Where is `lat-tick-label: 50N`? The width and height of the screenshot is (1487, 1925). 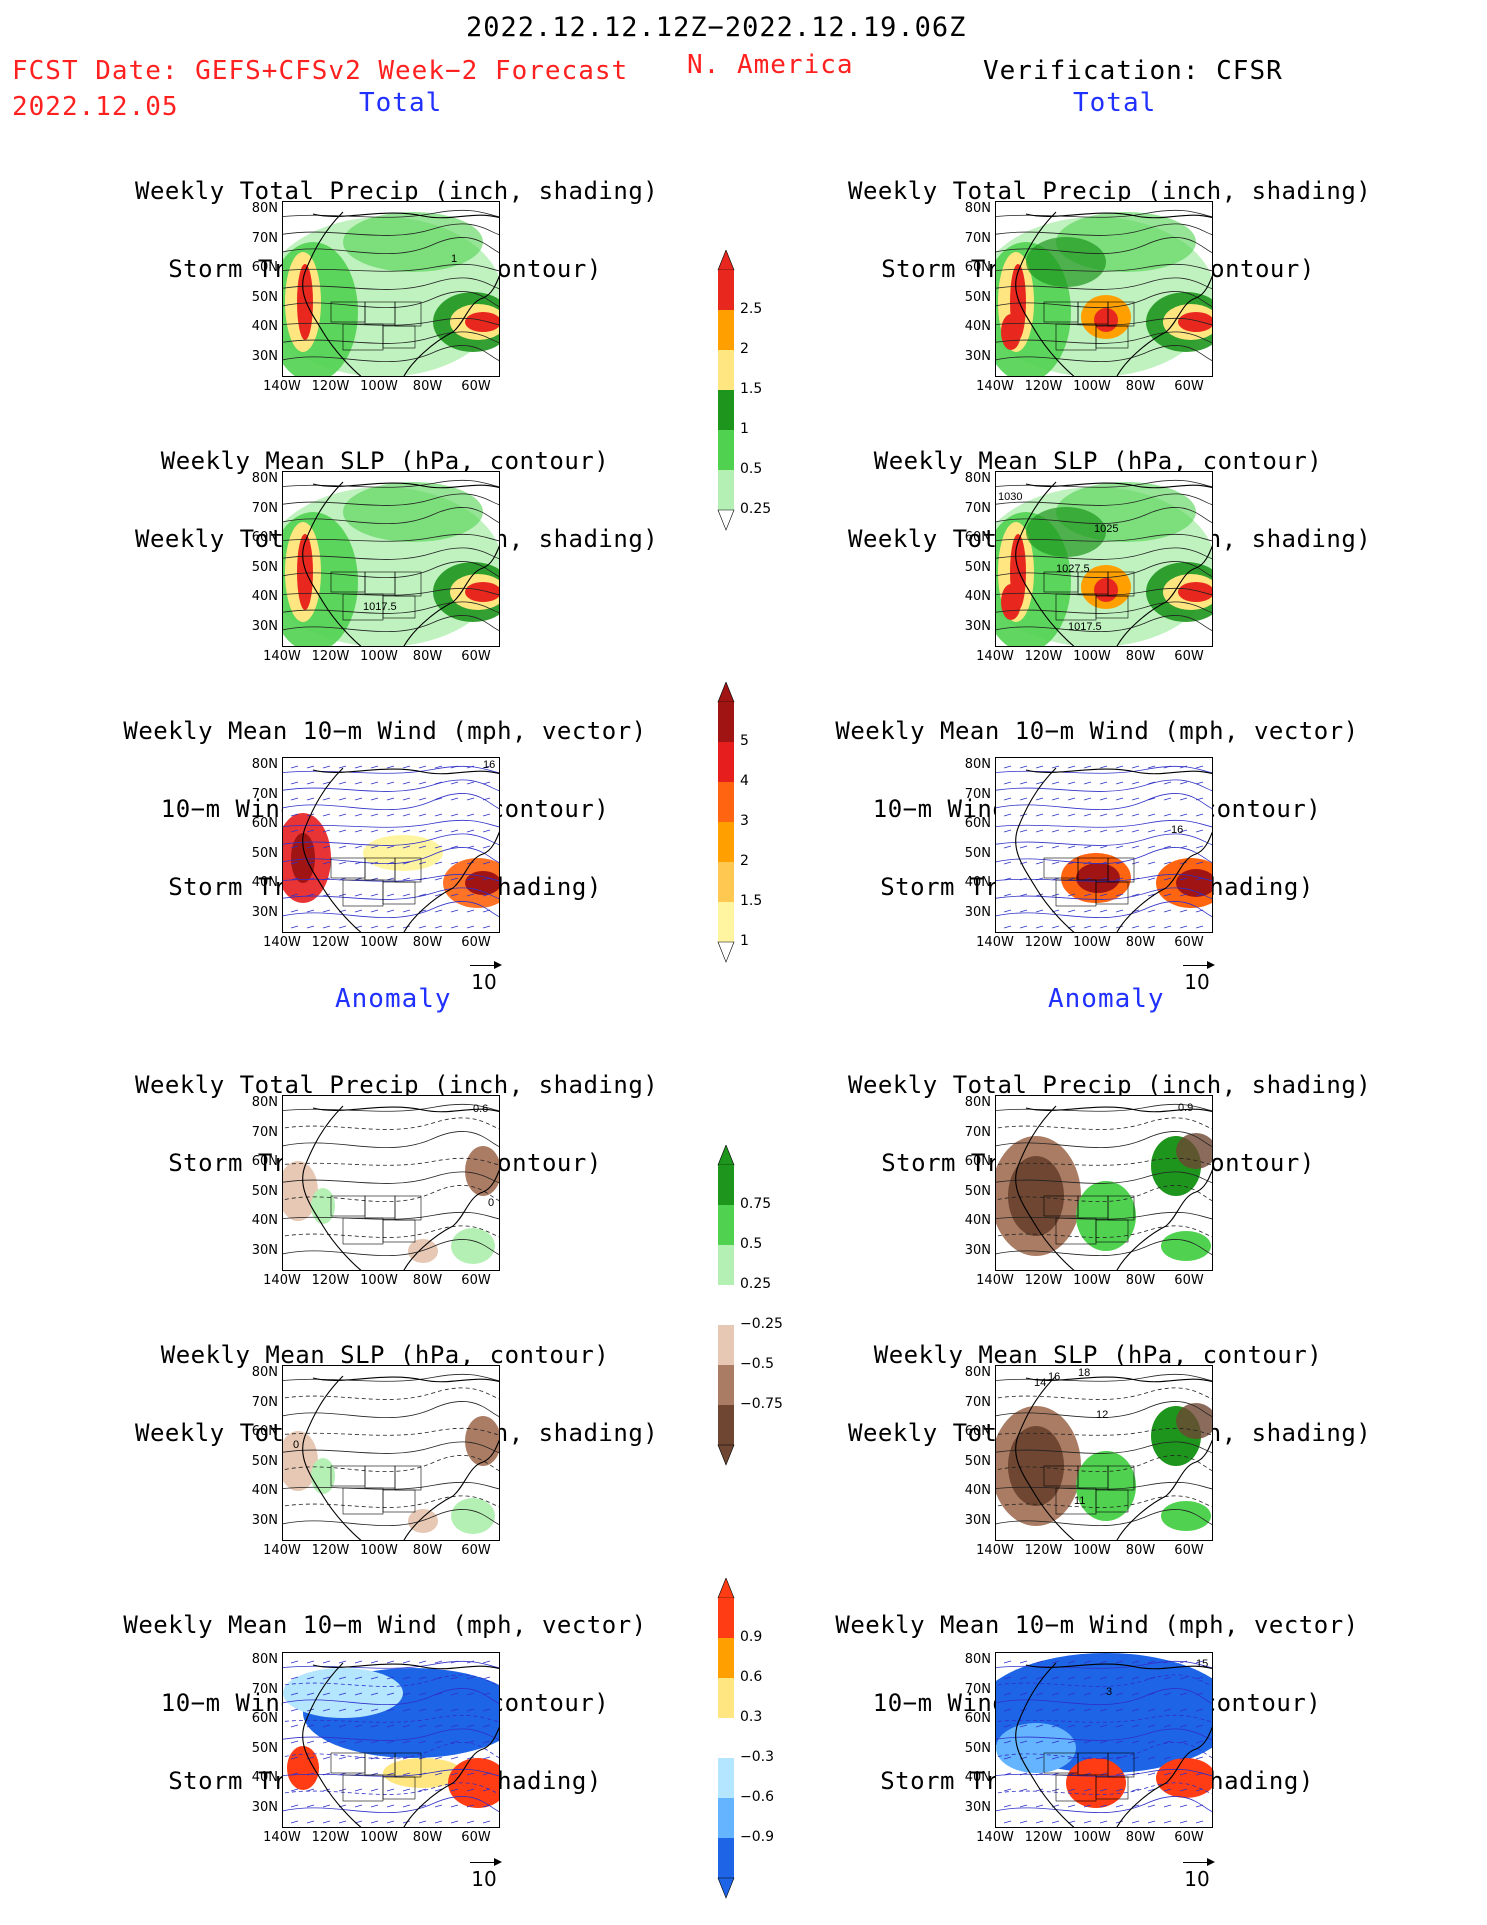
lat-tick-label: 50N is located at coordinates (977, 567).